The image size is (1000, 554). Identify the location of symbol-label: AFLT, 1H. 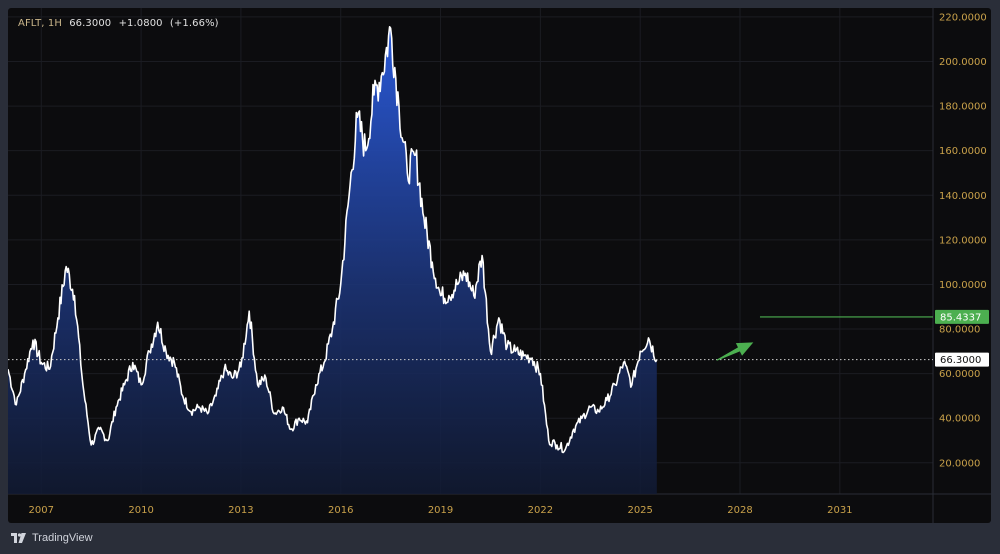
(40, 23).